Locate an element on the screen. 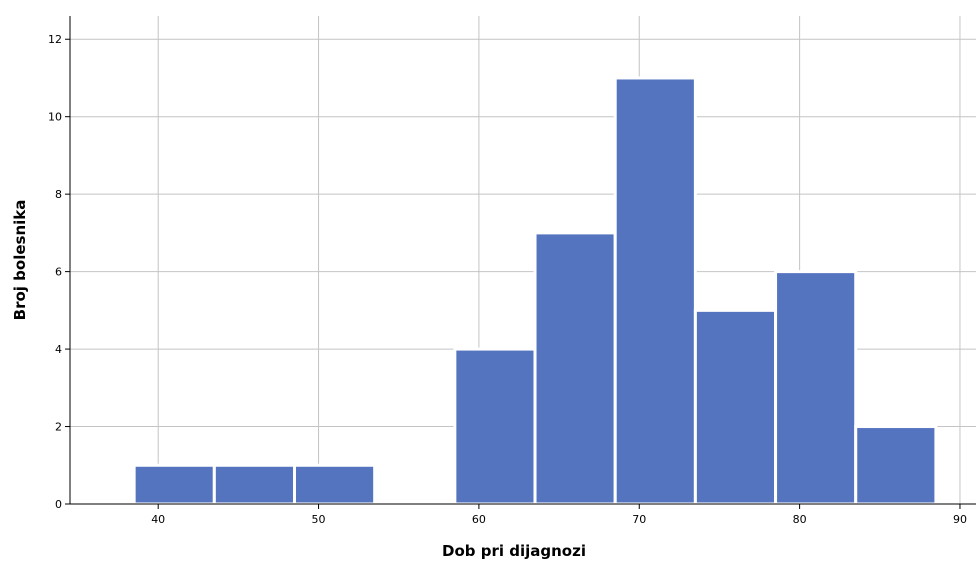  y-tick-label: 2 is located at coordinates (58, 427).